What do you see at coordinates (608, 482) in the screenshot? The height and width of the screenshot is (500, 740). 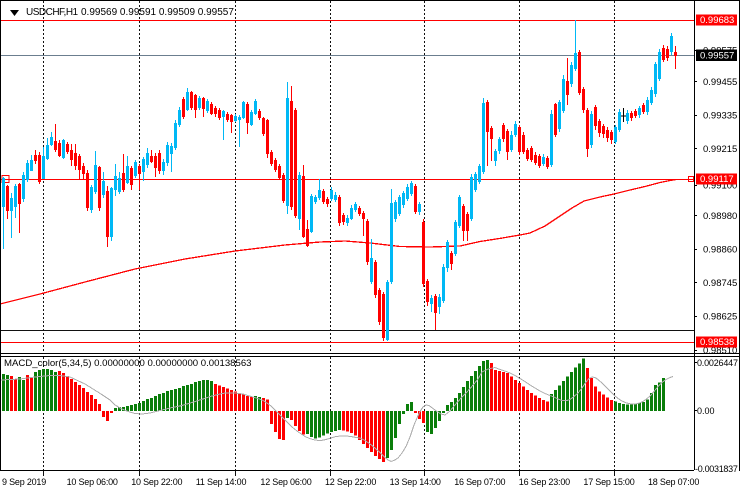 I see `svg-text: 17 Sep 15:00` at bounding box center [608, 482].